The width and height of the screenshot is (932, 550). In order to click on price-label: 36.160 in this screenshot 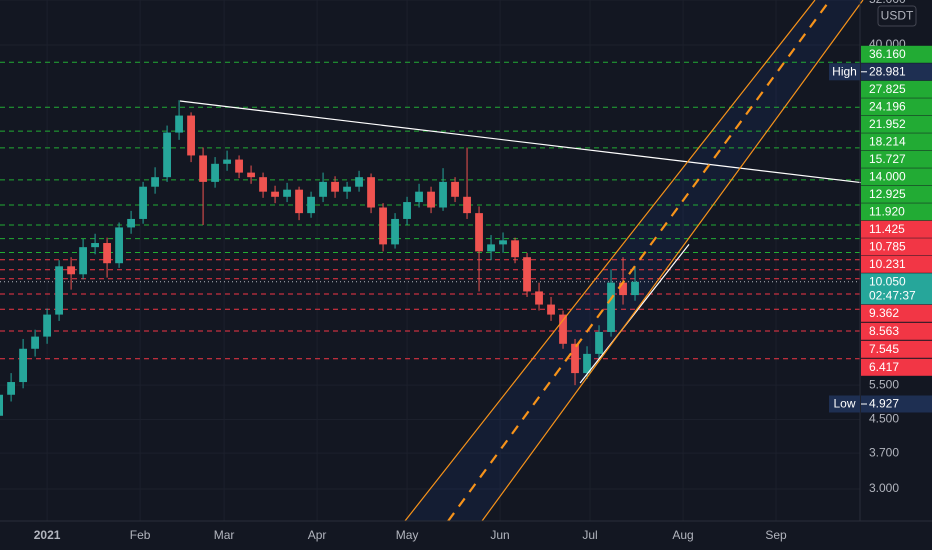, I will do `click(887, 54)`.